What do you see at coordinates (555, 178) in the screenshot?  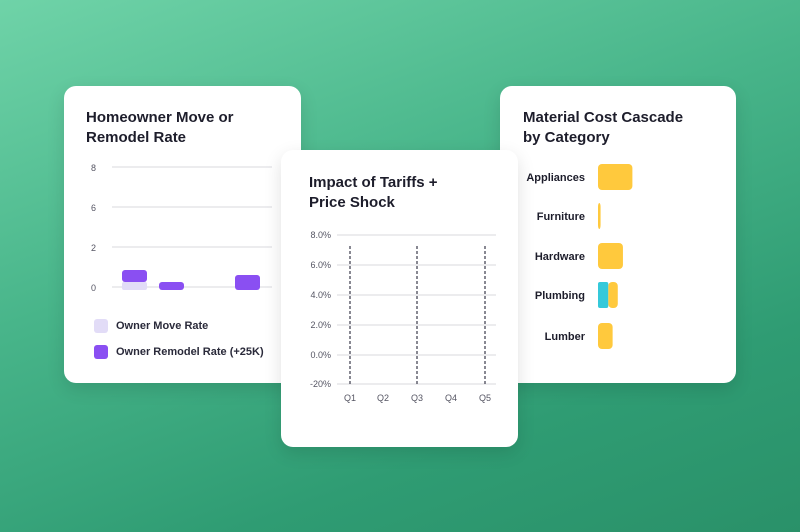 I see `category-label: Appliances` at bounding box center [555, 178].